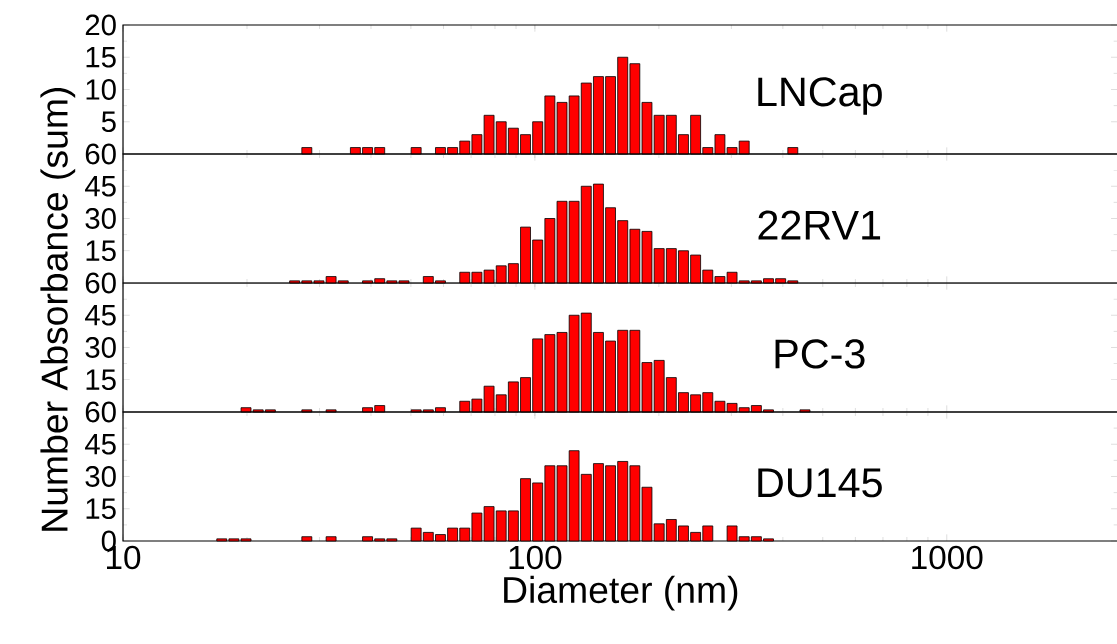 This screenshot has height=644, width=1117. I want to click on x-tick-label: 100, so click(535, 557).